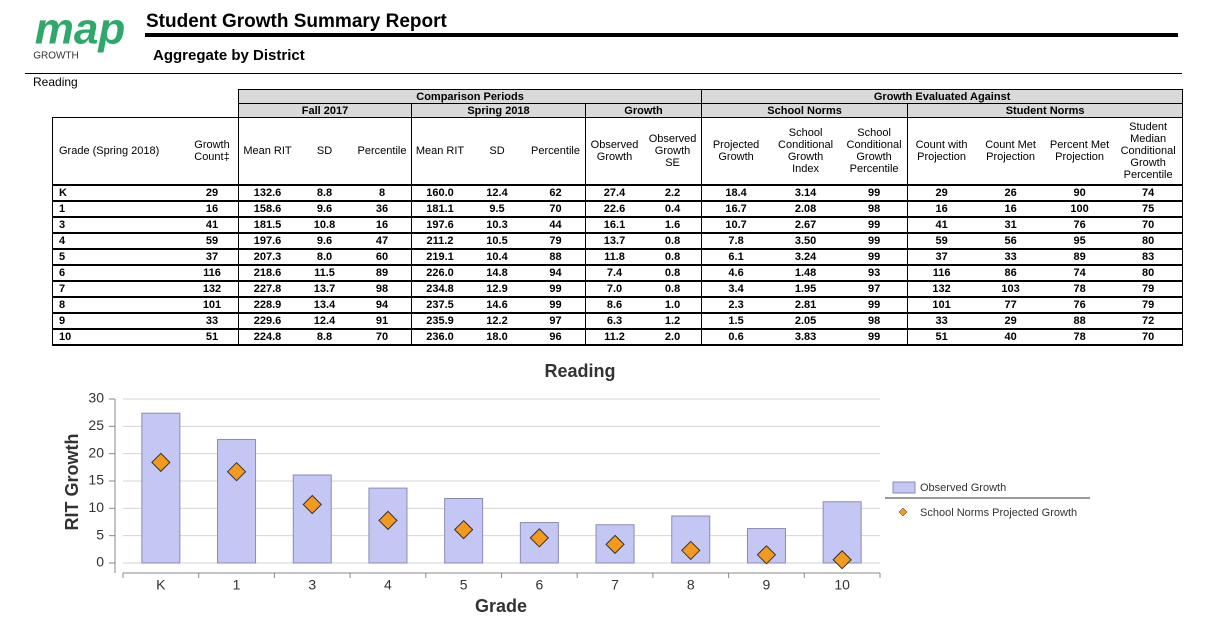 This screenshot has height=620, width=1208. Describe the element at coordinates (229, 55) in the screenshot. I see `report-subtitle: Aggregate by District` at that location.